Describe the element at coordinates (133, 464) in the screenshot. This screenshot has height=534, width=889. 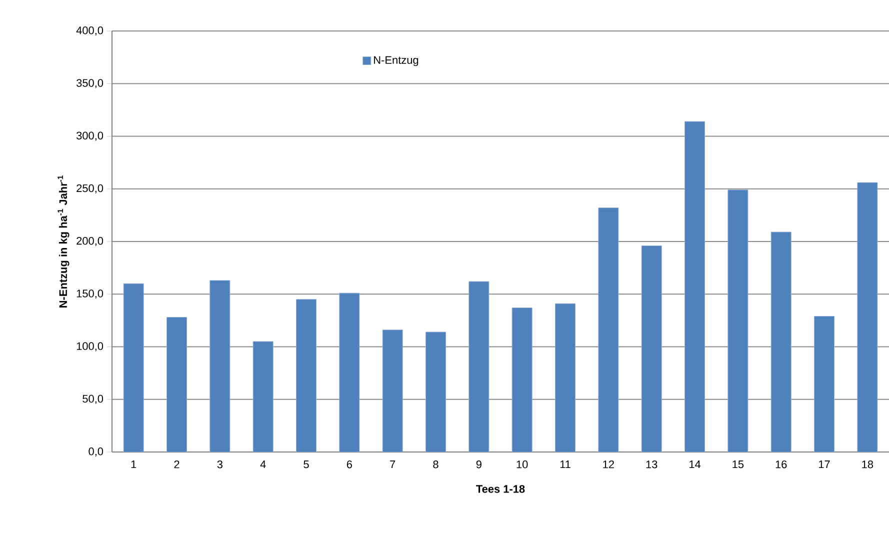
I see `x-tick-label: 1` at that location.